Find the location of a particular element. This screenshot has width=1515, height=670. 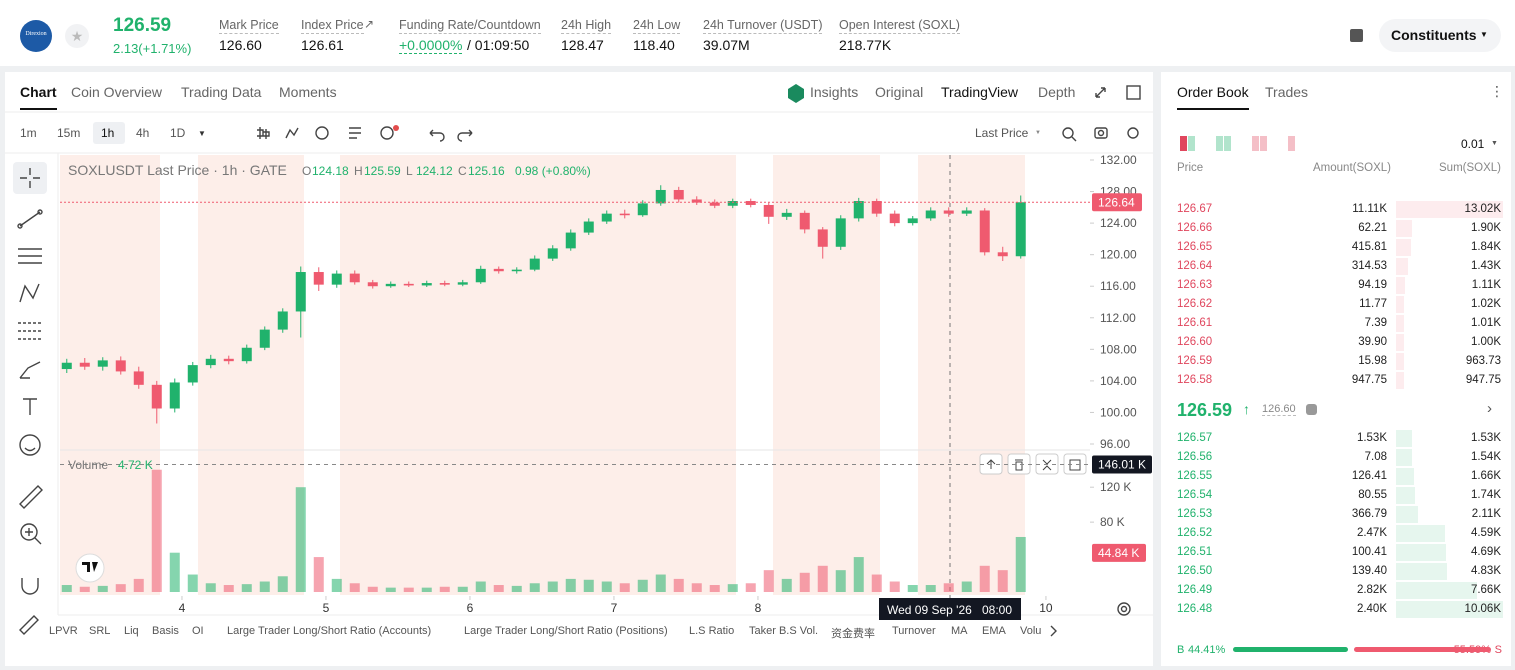

indicator: MA is located at coordinates (959, 631).